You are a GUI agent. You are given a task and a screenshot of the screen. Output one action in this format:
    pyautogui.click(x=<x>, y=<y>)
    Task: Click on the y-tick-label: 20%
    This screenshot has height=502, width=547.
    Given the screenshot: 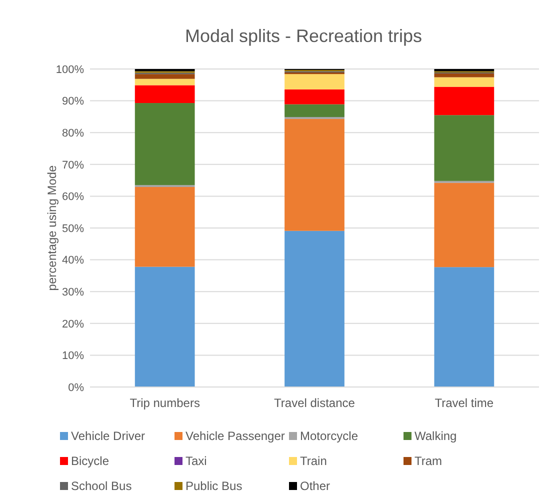 What is the action you would take?
    pyautogui.click(x=73, y=324)
    